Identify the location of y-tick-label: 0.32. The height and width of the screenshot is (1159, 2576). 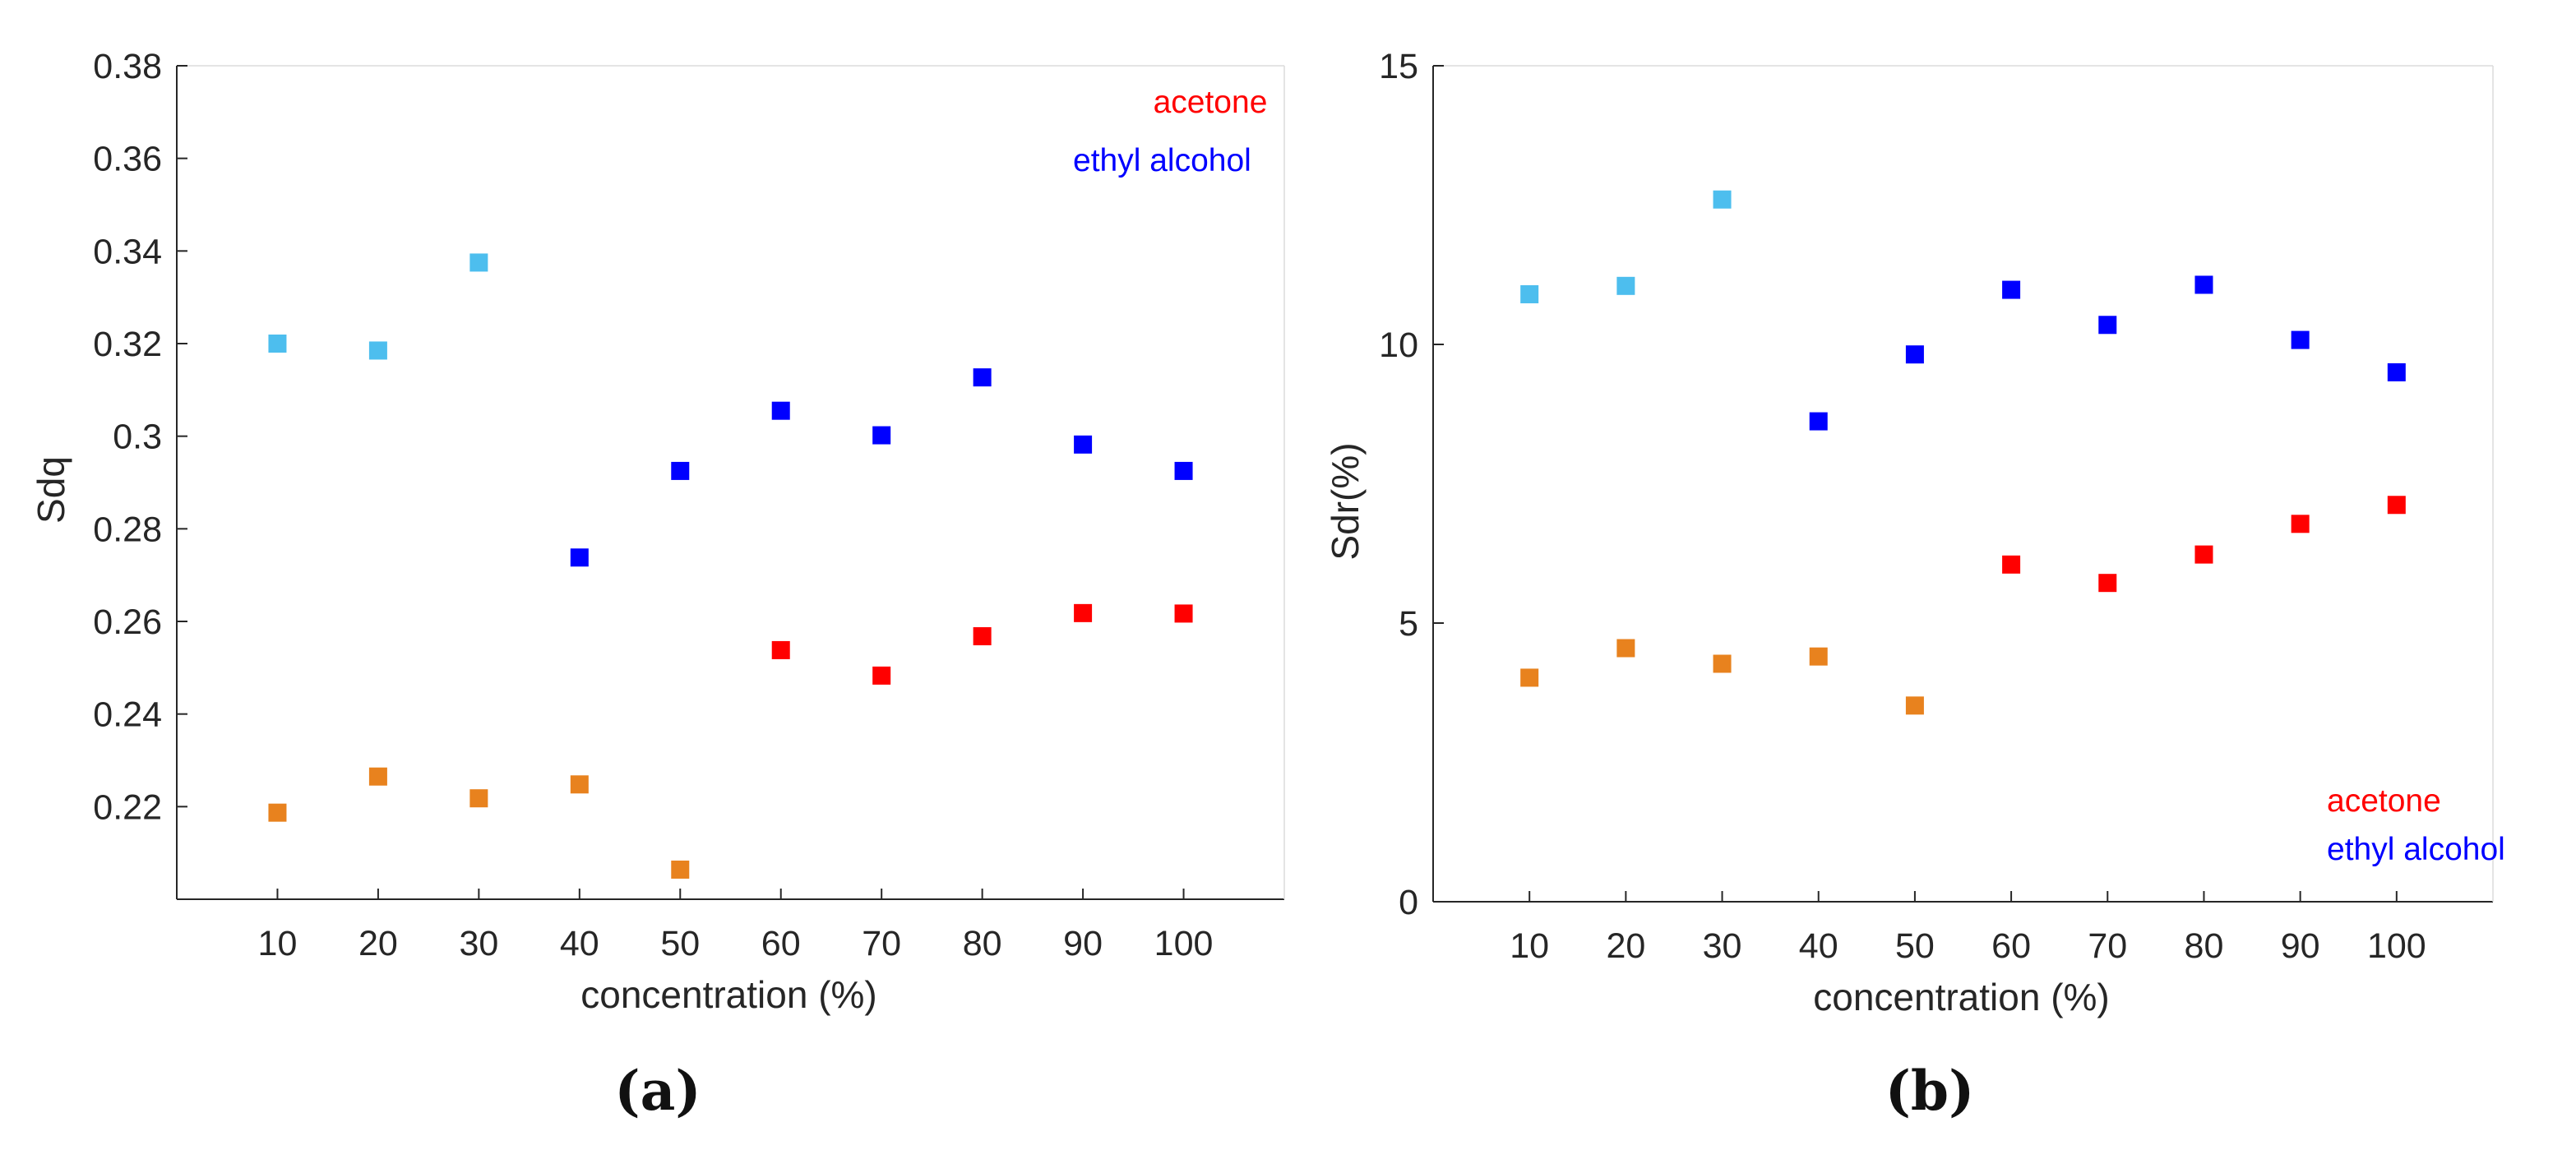
(127, 344).